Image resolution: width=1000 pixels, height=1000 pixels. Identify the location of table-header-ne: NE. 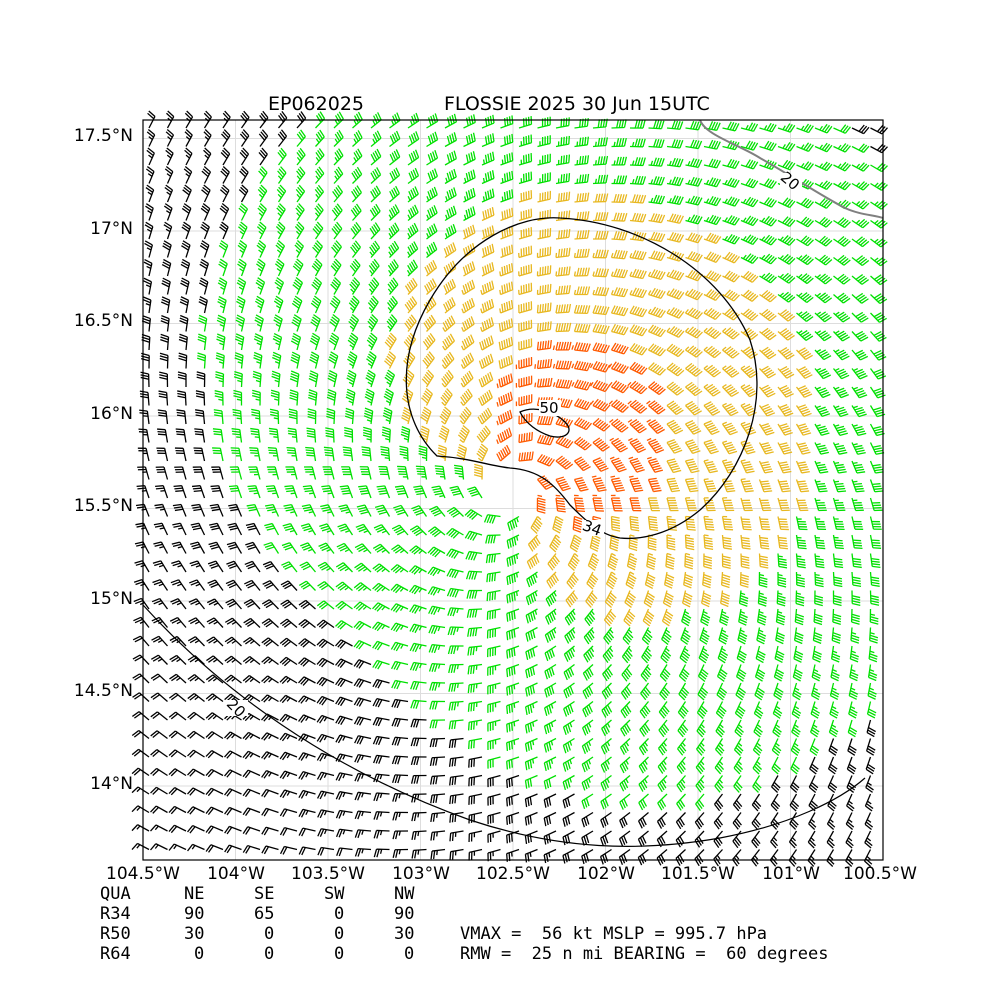
(194, 894).